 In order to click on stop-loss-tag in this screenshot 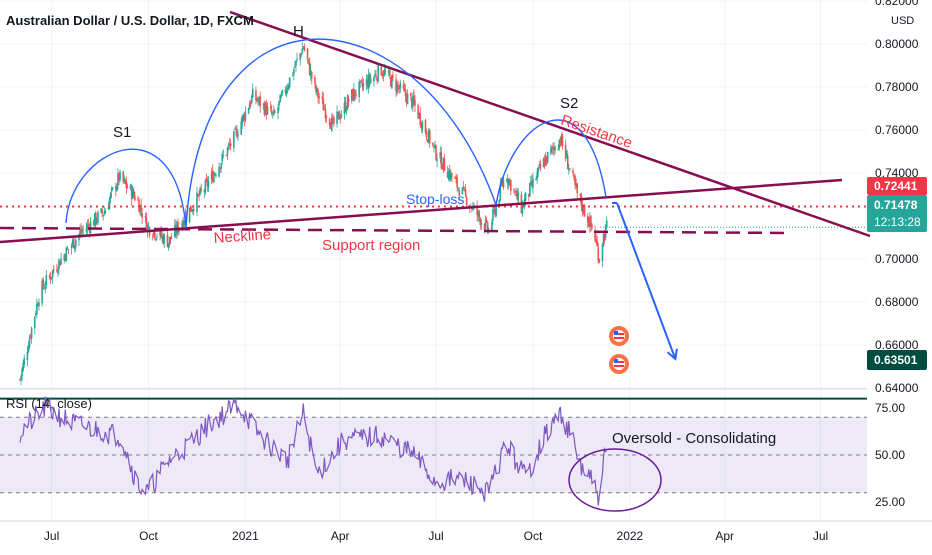, I will do `click(897, 186)`.